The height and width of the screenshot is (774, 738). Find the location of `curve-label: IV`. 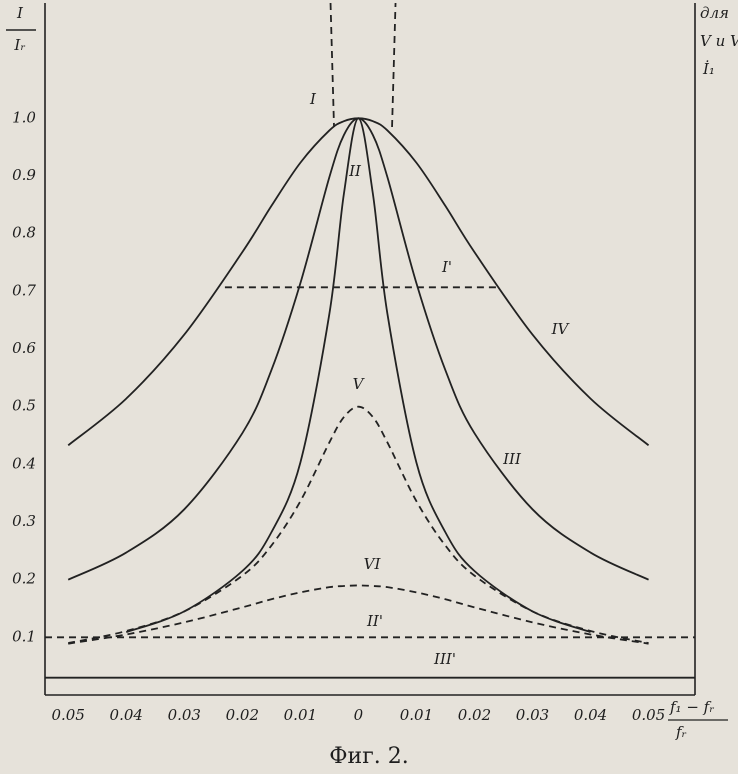

curve-label: IV is located at coordinates (561, 329).